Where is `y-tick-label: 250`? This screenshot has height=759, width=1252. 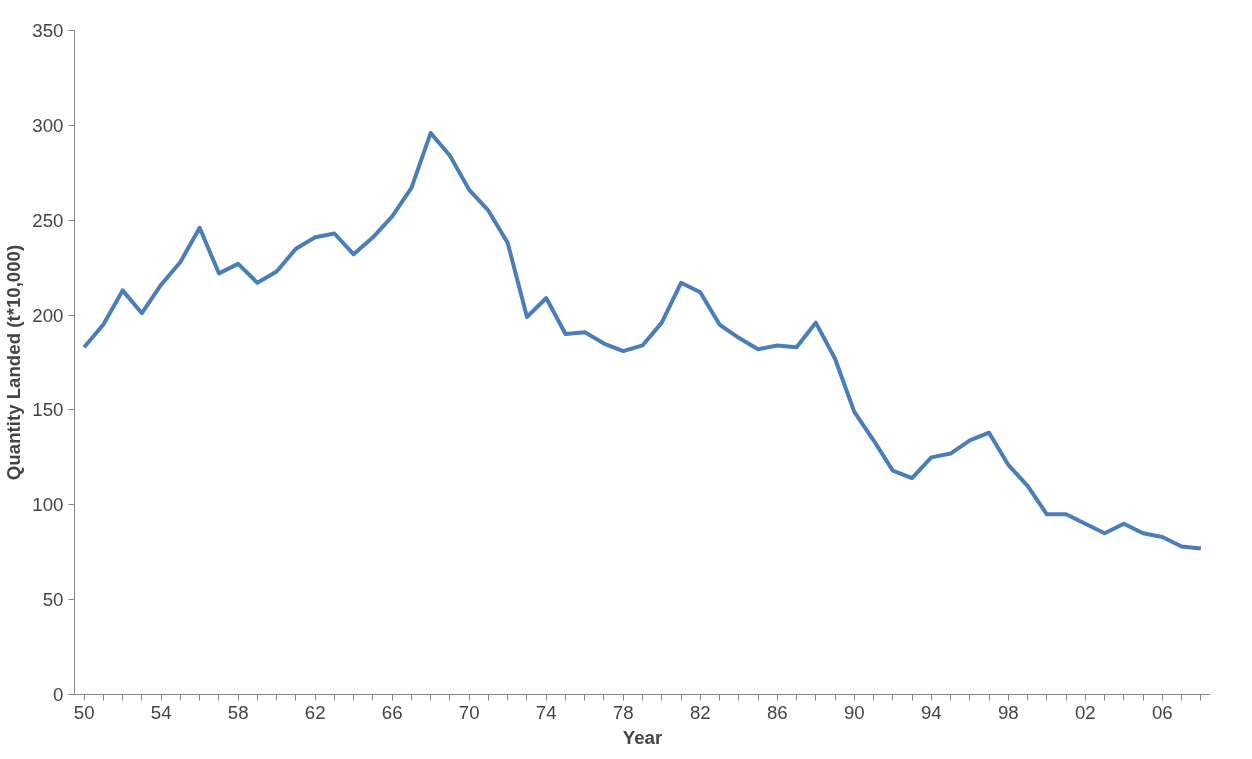 y-tick-label: 250 is located at coordinates (48, 220).